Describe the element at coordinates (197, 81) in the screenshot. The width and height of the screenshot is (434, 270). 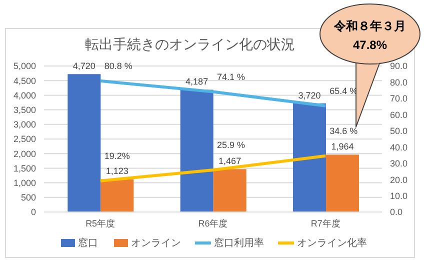
I see `data-label: 4,187` at that location.